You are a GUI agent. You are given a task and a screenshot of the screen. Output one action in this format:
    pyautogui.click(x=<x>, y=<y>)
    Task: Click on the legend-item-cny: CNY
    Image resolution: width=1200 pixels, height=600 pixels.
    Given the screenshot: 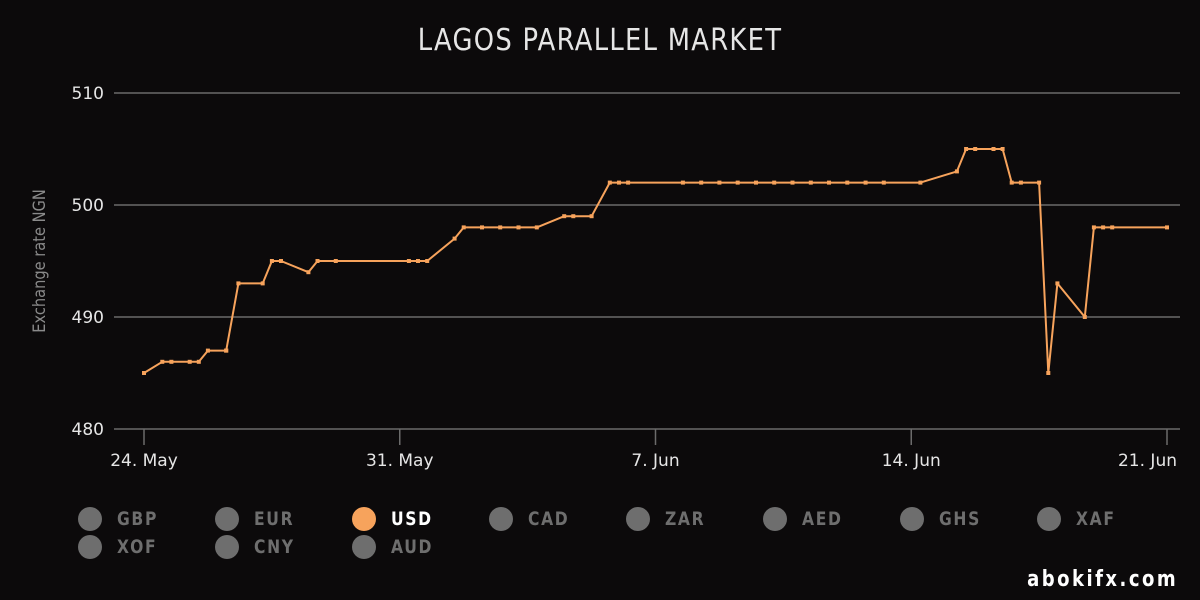 What is the action you would take?
    pyautogui.click(x=259, y=547)
    